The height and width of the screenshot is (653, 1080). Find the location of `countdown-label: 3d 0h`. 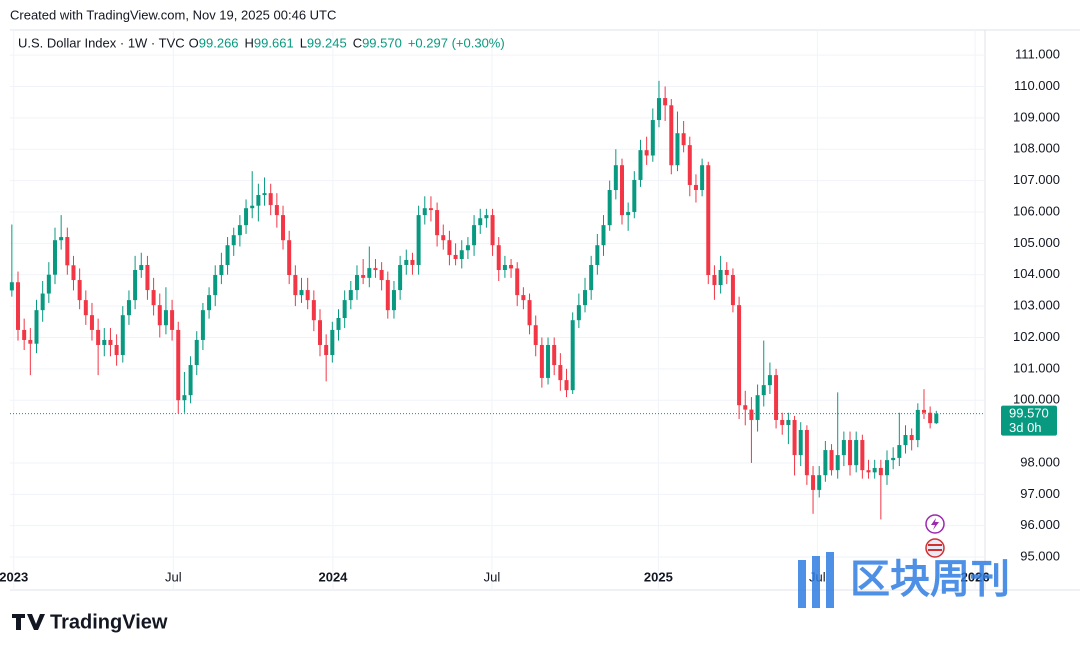

countdown-label: 3d 0h is located at coordinates (1025, 427).